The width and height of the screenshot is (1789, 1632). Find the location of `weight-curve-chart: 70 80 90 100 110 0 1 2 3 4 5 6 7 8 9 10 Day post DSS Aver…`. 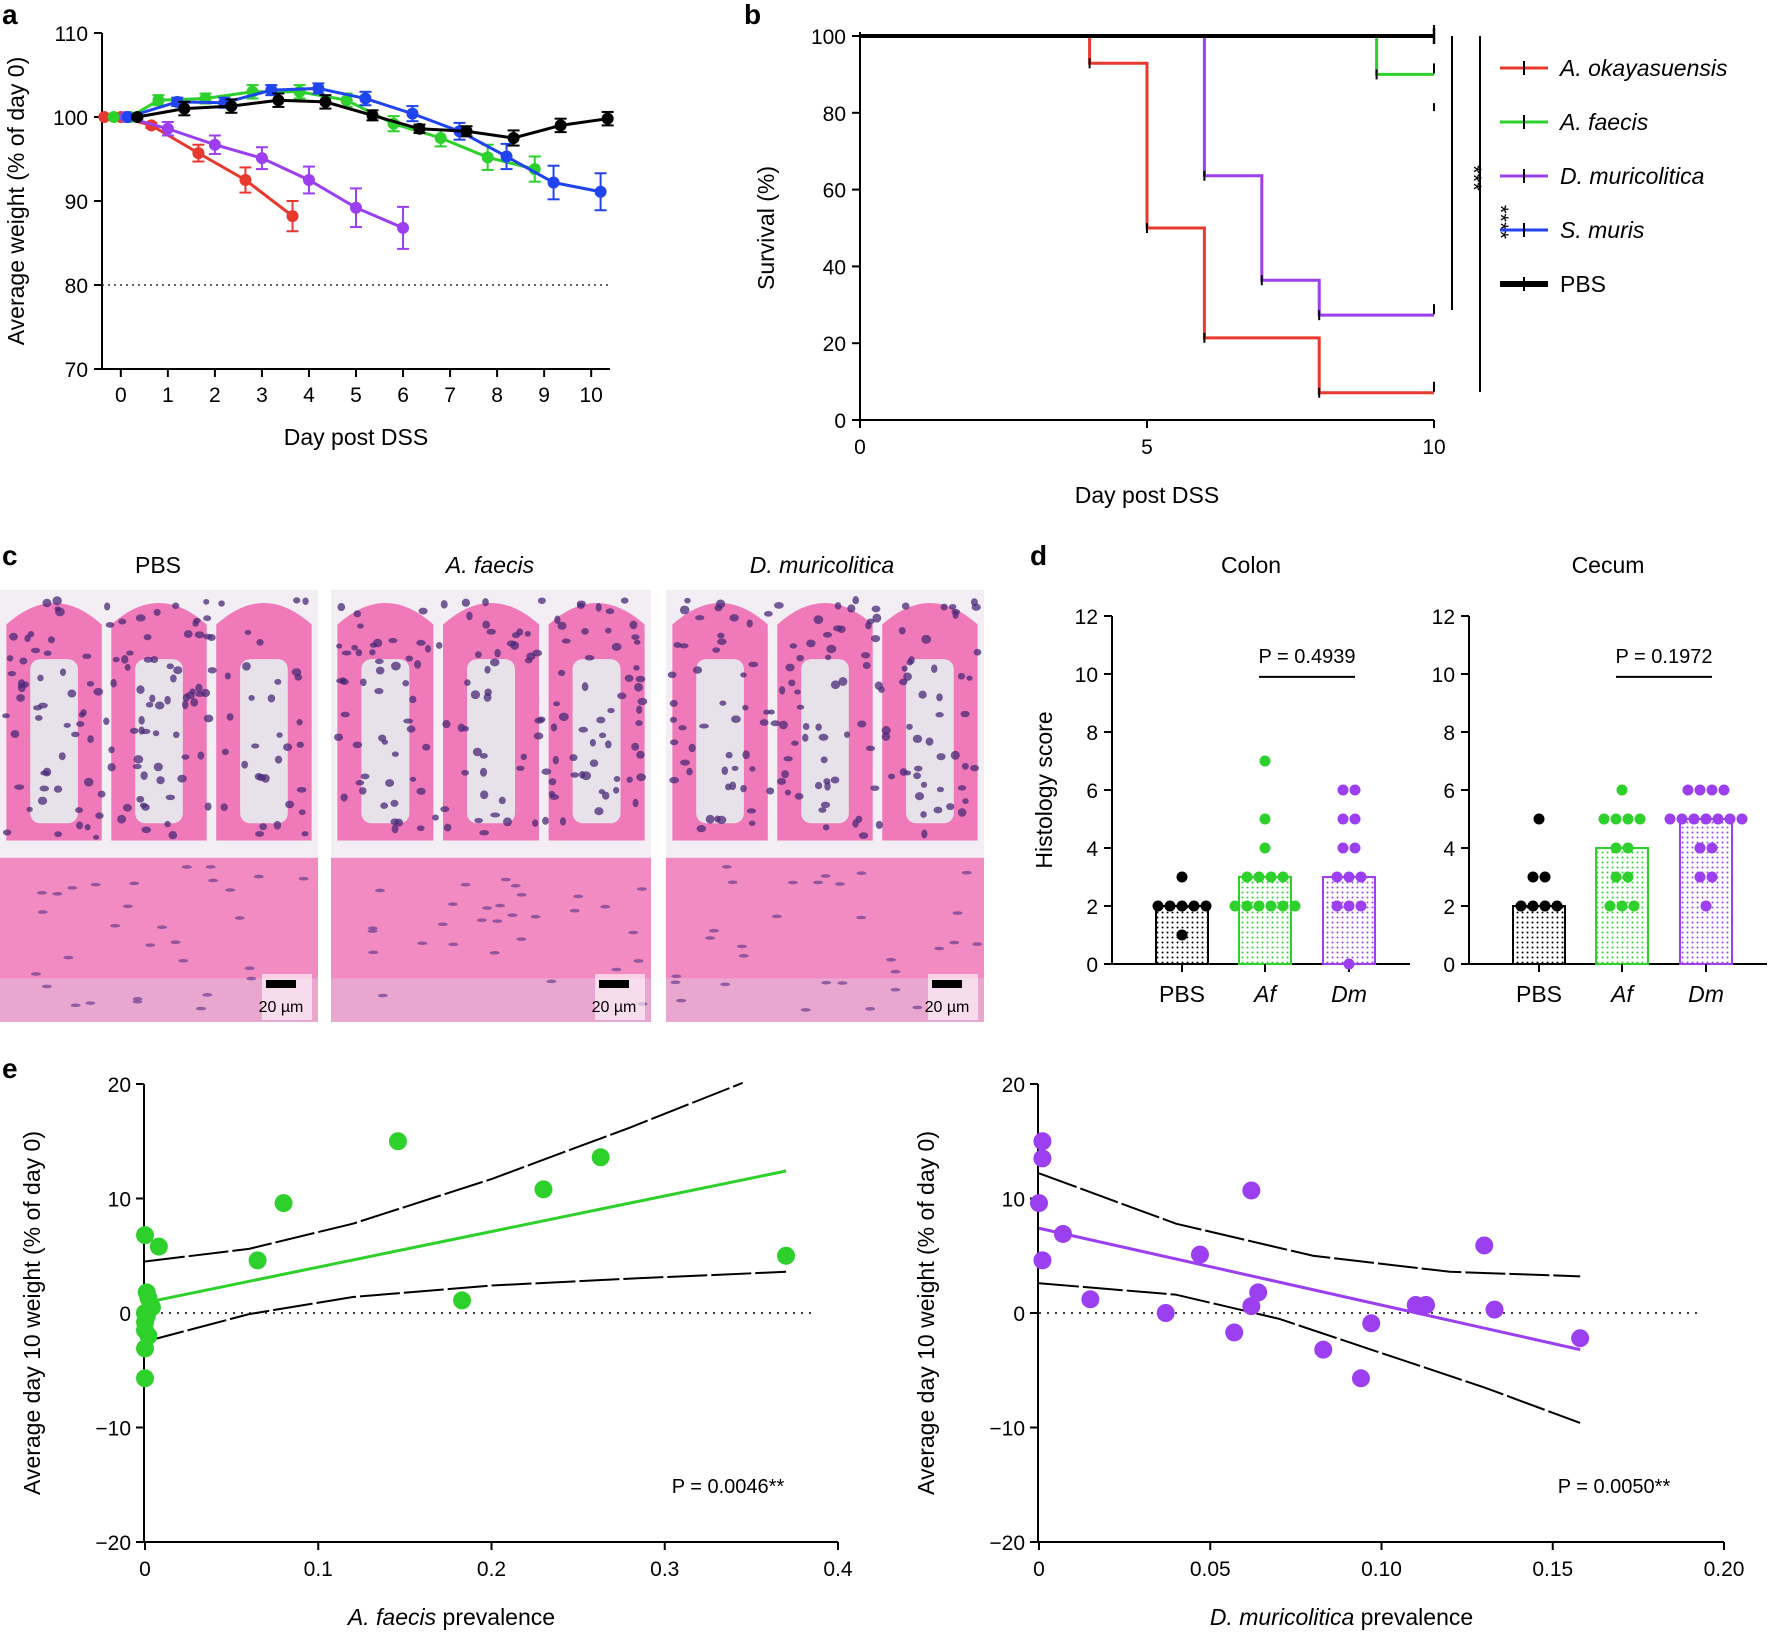

weight-curve-chart: 70 80 90 100 110 0 1 2 3 4 5 6 7 8 9 10 Day post DSS Aver… is located at coordinates (308, 236).